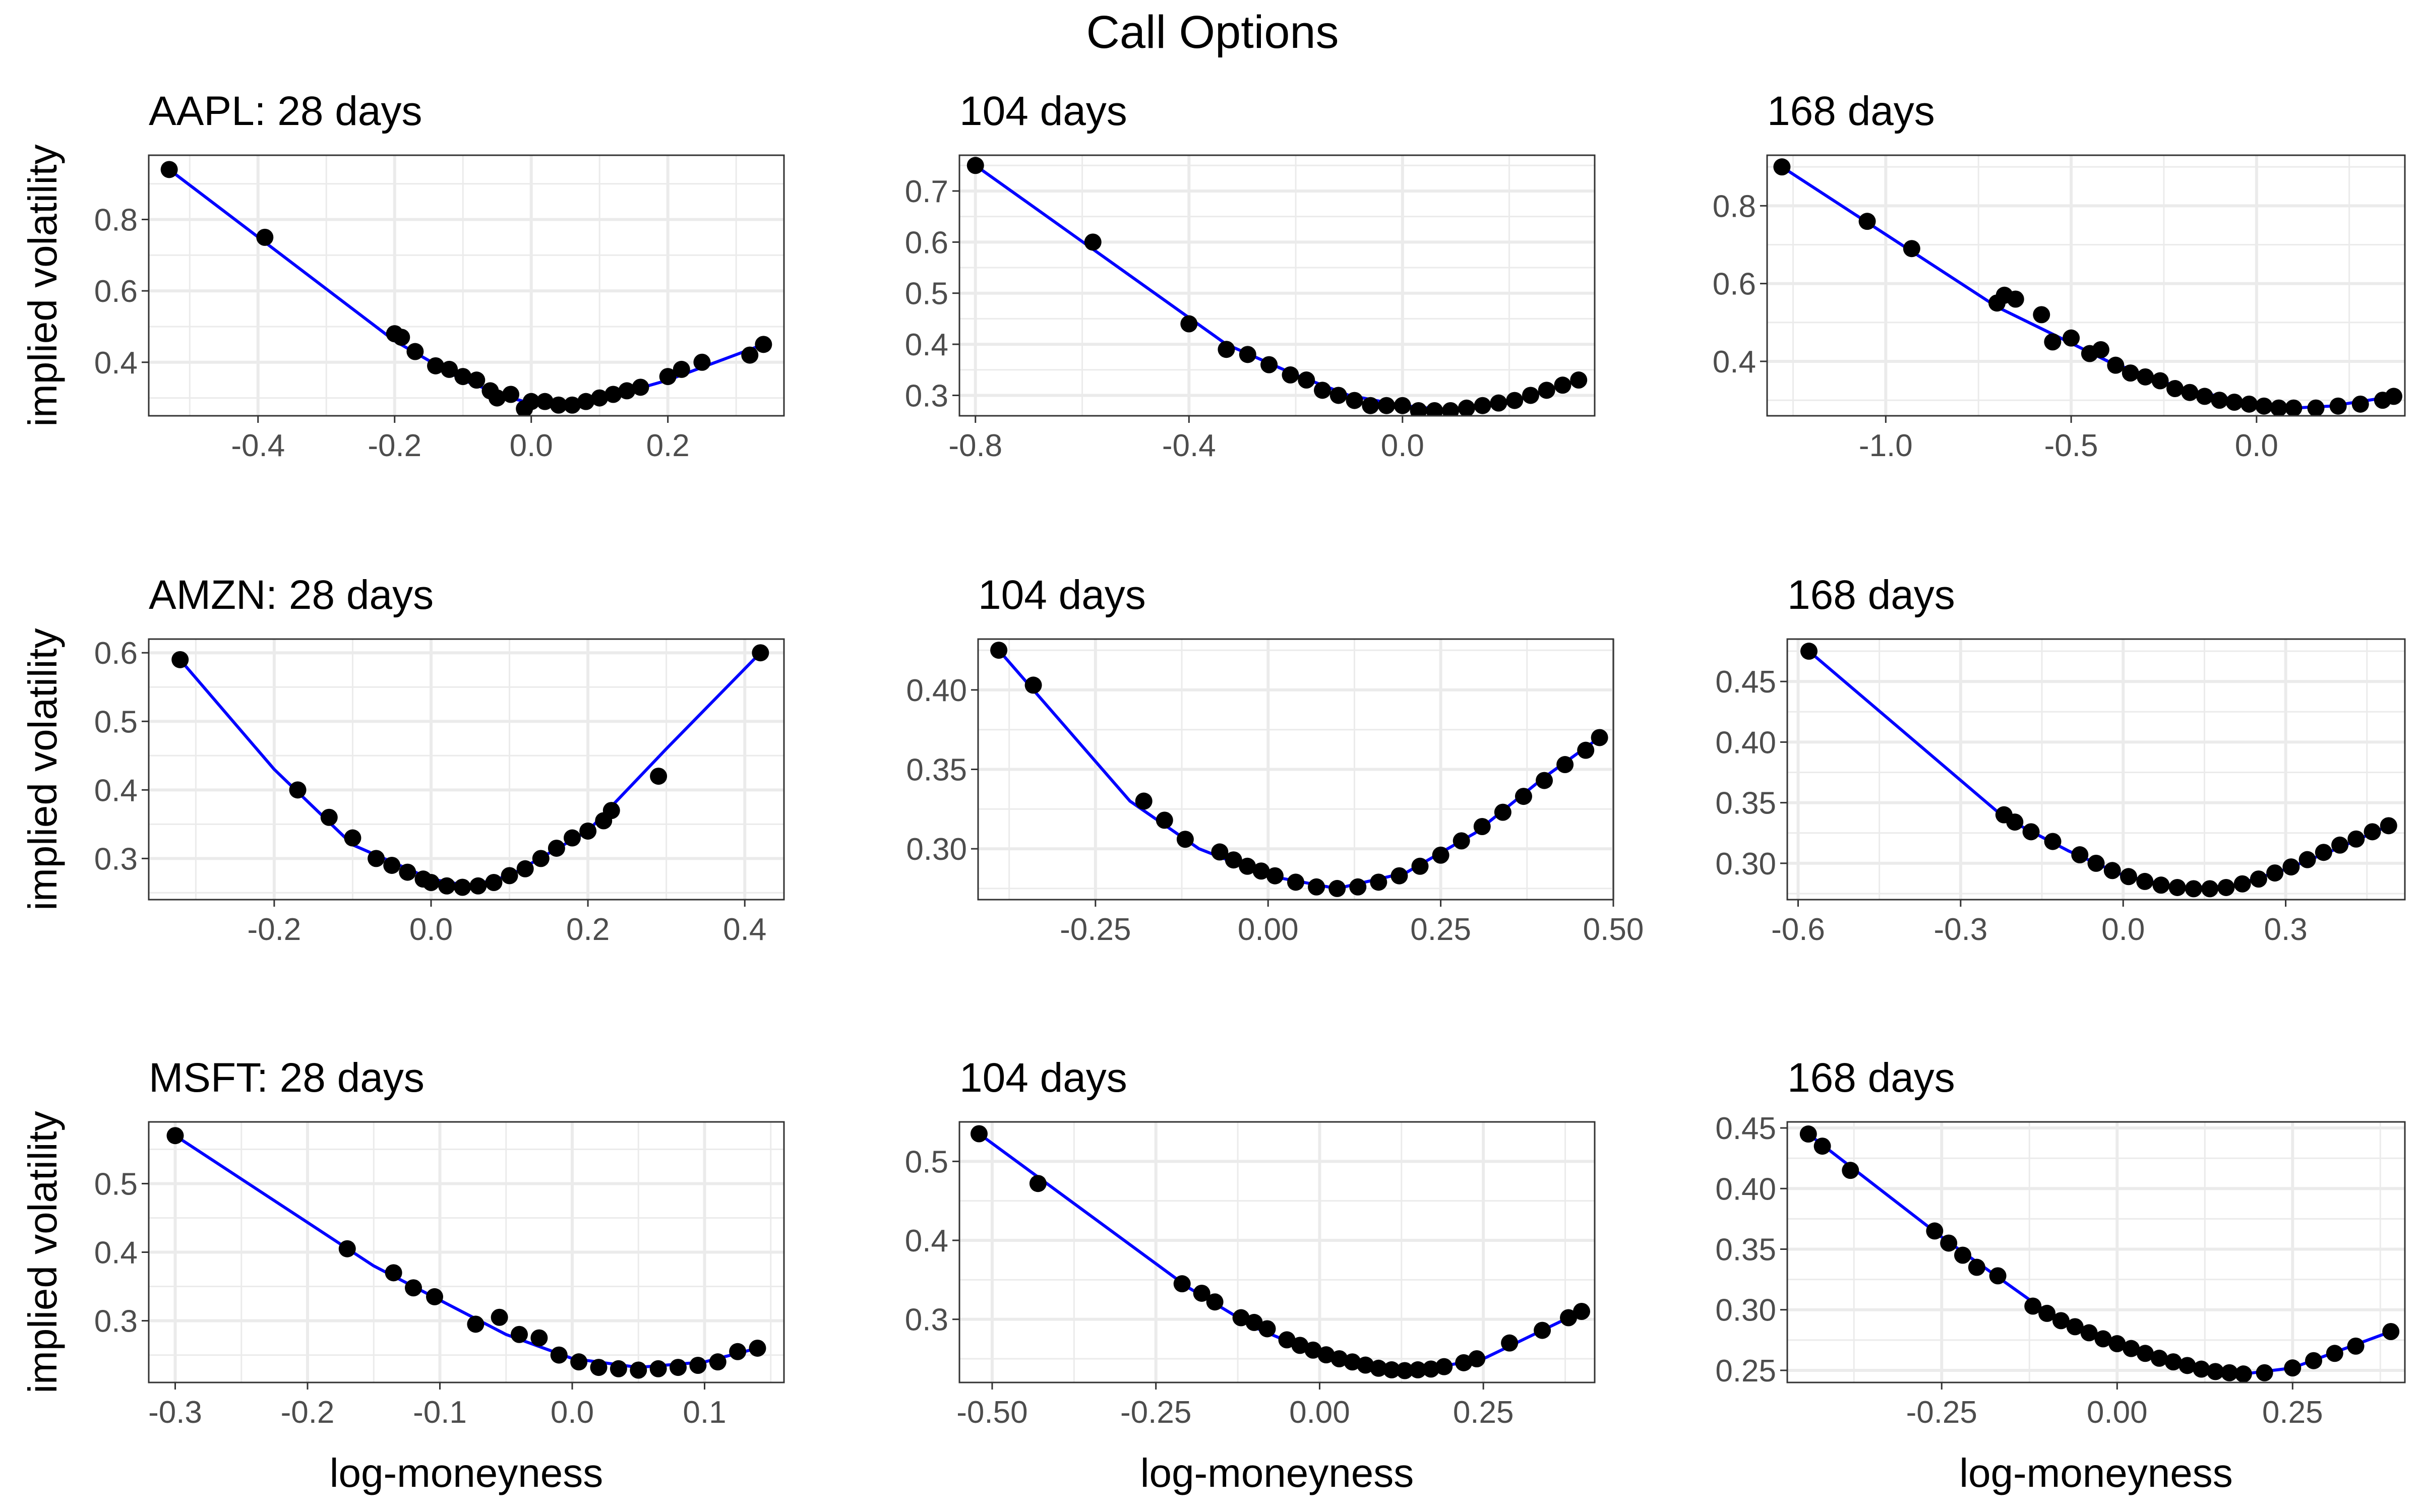 This screenshot has height=1512, width=2420. What do you see at coordinates (466, 1473) in the screenshot?
I see `x-axis-label: log-moneyness` at bounding box center [466, 1473].